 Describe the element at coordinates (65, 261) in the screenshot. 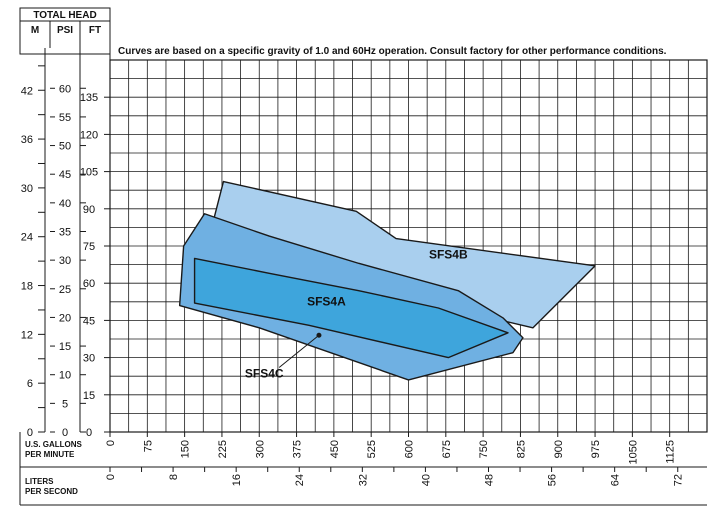

I see `psi-tick-label: 30` at that location.